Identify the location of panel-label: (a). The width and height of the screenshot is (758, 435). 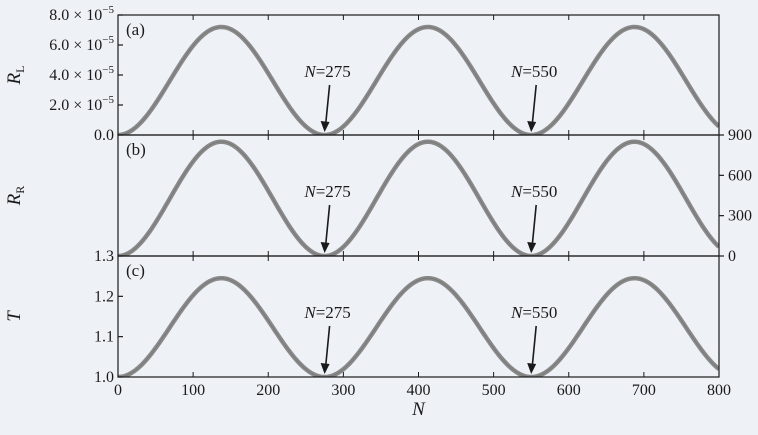
(135, 29).